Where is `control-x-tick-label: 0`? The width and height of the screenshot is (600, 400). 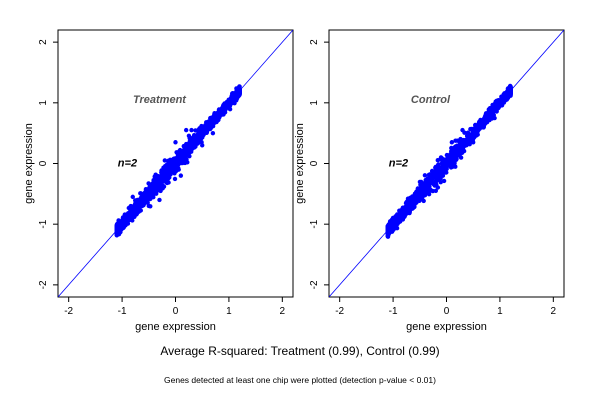 control-x-tick-label: 0 is located at coordinates (447, 311).